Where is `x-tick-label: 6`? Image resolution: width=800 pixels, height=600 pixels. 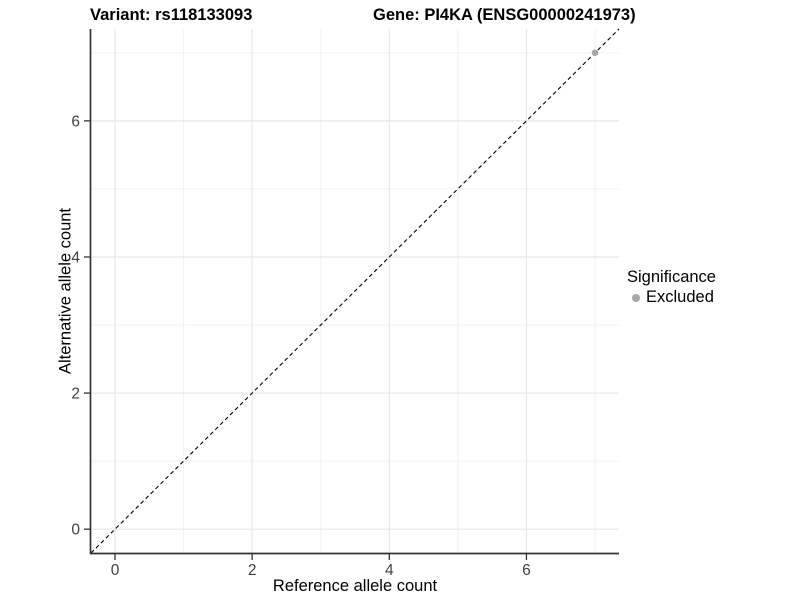
x-tick-label: 6 is located at coordinates (526, 570).